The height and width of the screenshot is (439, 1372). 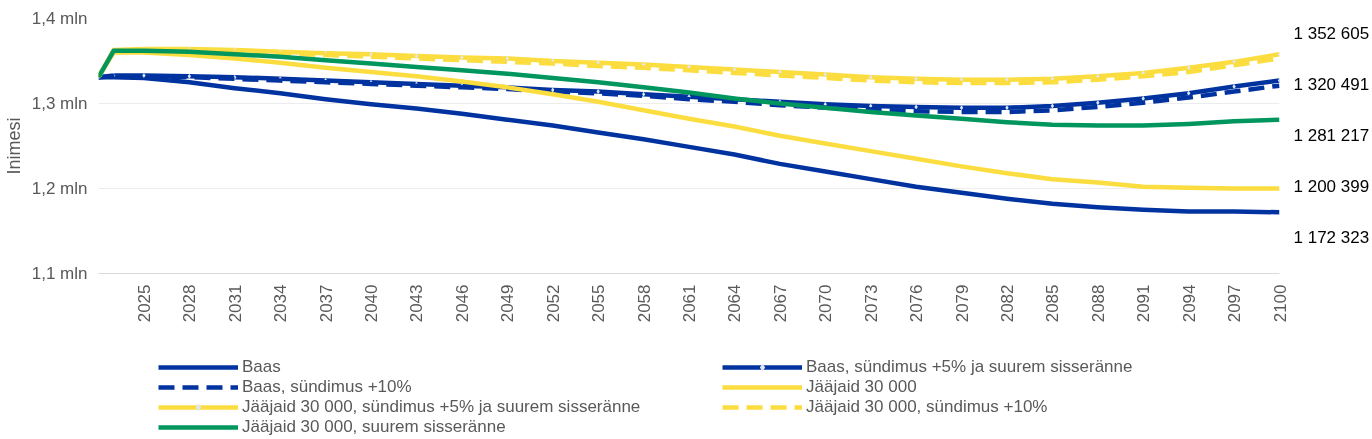 What do you see at coordinates (689, 303) in the screenshot?
I see `x-tick-label: 2061` at bounding box center [689, 303].